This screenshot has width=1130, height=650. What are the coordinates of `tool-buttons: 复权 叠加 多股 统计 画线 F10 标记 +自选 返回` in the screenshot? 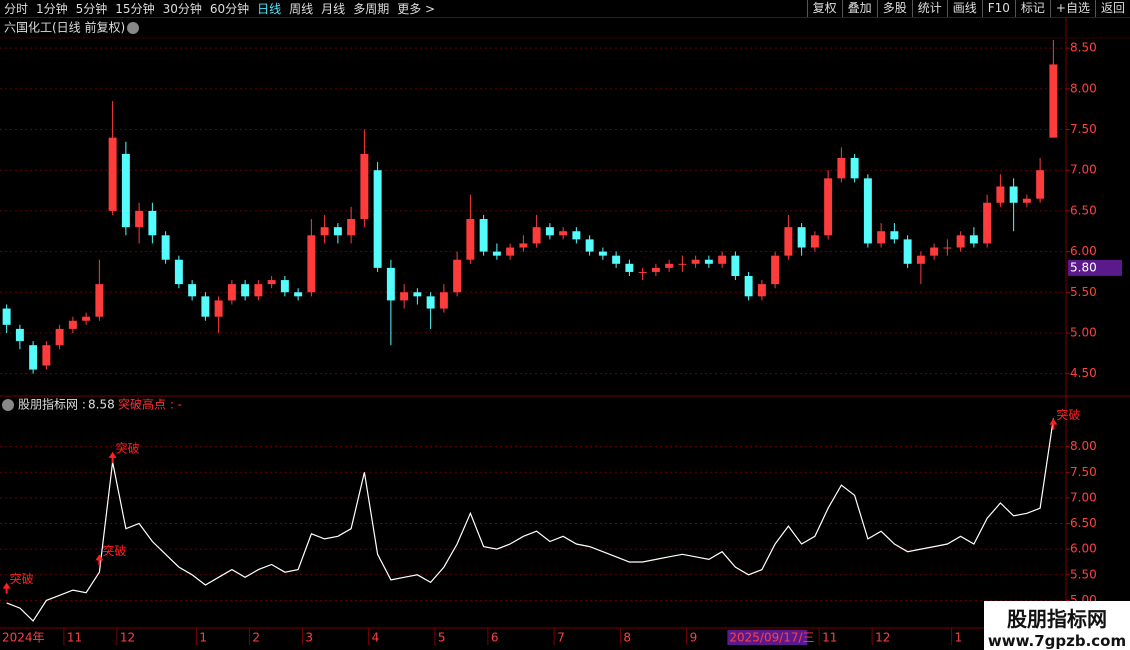 It's located at (968, 8).